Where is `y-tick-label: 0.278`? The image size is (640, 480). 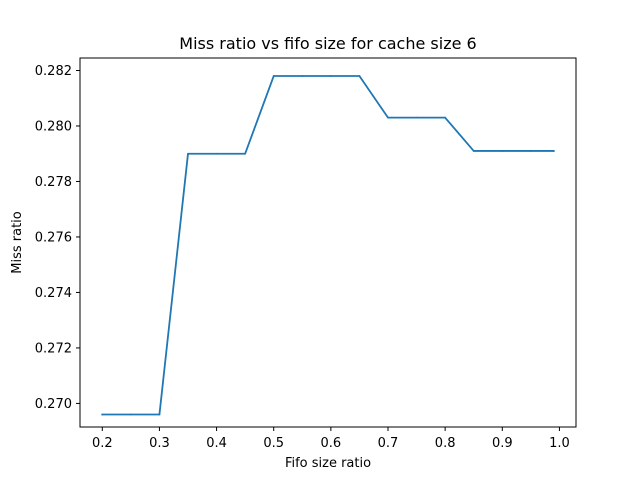
y-tick-label: 0.278 is located at coordinates (53, 182).